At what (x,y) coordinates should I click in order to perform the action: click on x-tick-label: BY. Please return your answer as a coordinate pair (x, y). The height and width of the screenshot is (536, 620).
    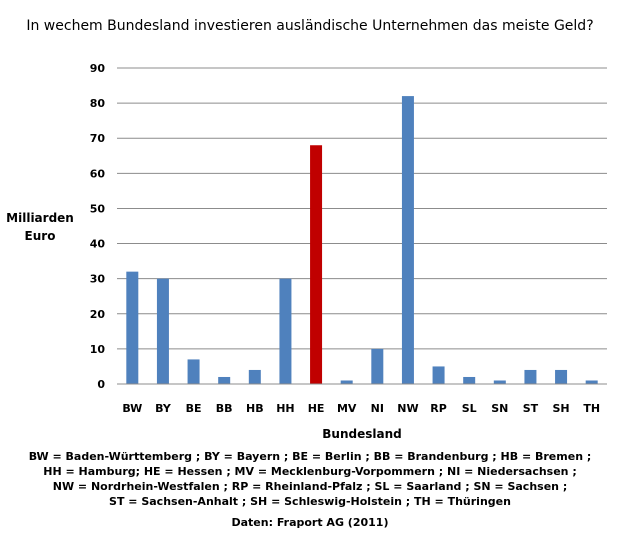
    Looking at the image, I should click on (163, 408).